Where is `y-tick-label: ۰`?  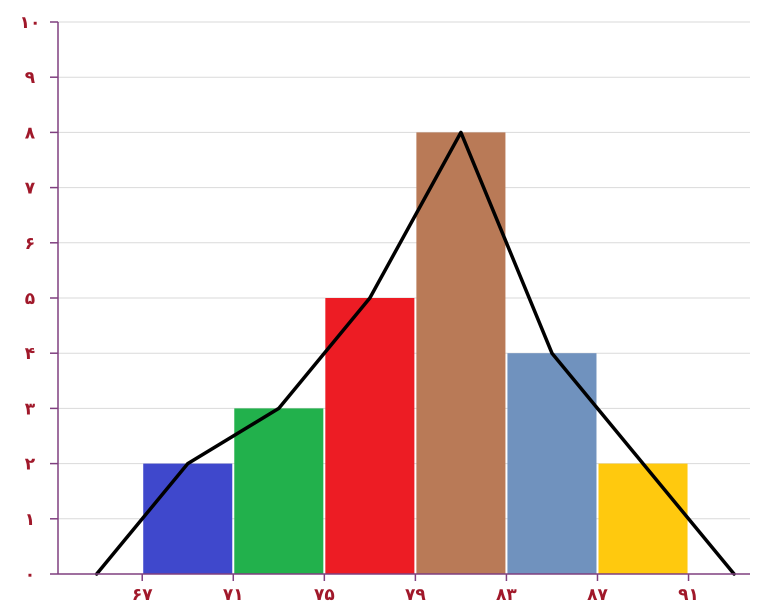
y-tick-label: ۰ is located at coordinates (30, 574).